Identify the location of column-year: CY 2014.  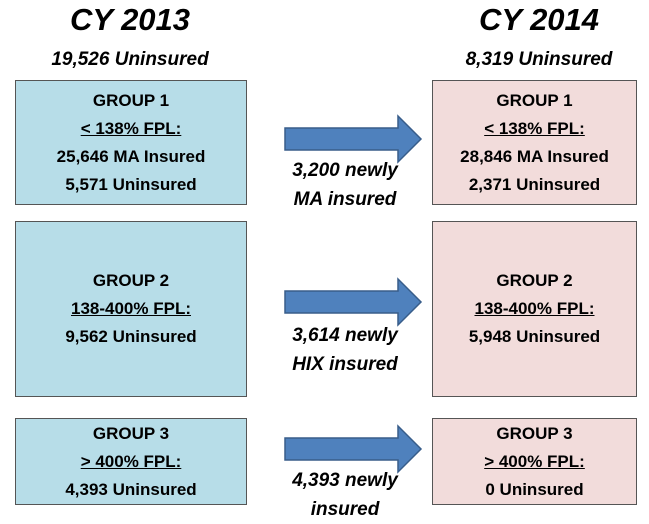
(539, 19).